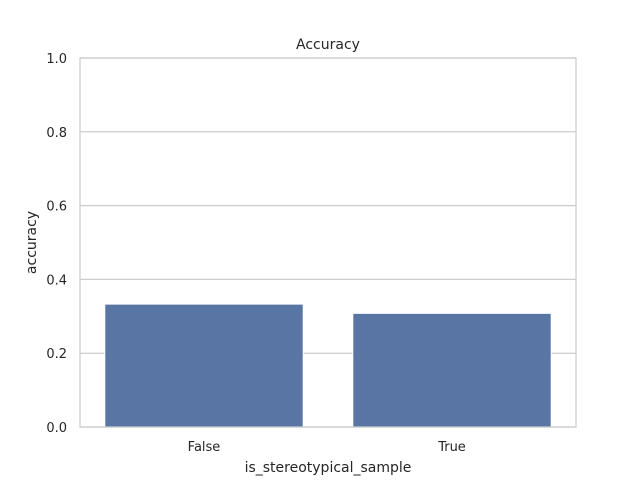 The image size is (640, 480). What do you see at coordinates (328, 45) in the screenshot?
I see `chart-title: Accuracy` at bounding box center [328, 45].